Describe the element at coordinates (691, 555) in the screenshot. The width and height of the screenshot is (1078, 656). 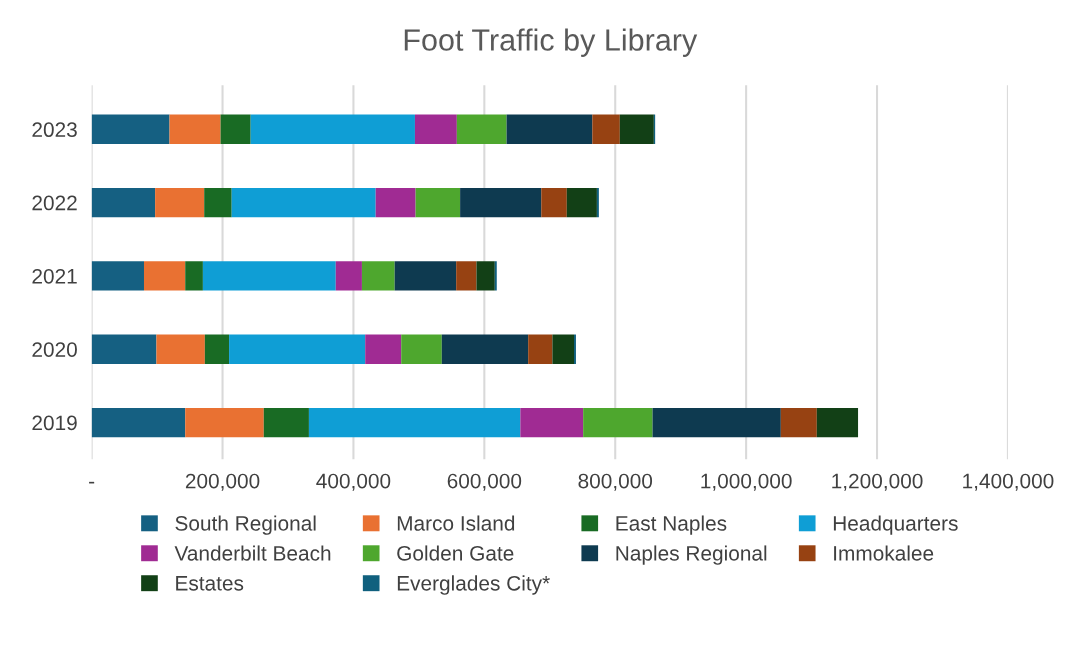
I see `legend-label: Naples Regional` at that location.